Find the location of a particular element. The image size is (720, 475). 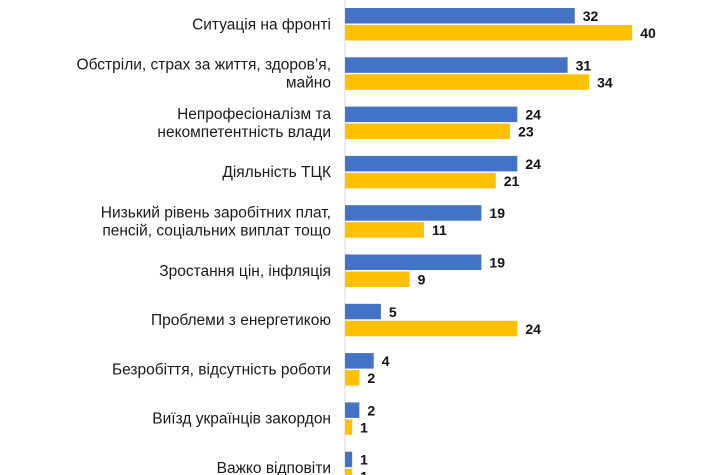

category-label-1: Ситуація на фронті is located at coordinates (261, 24).